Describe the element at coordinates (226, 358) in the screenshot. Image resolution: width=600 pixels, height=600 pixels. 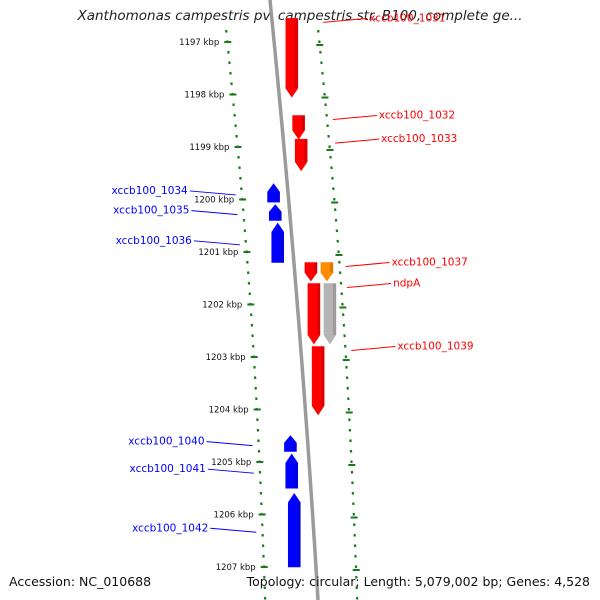
I see `tick-label: 1203 kbp` at that location.